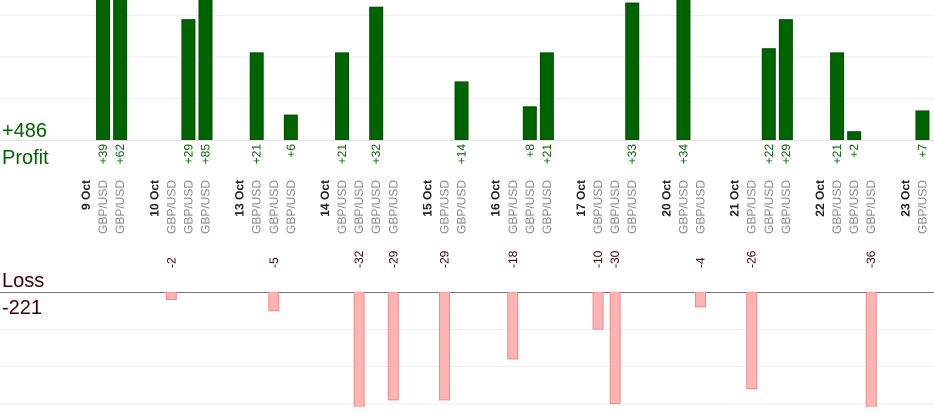  What do you see at coordinates (513, 259) in the screenshot?
I see `loss-value-label: -18` at bounding box center [513, 259].